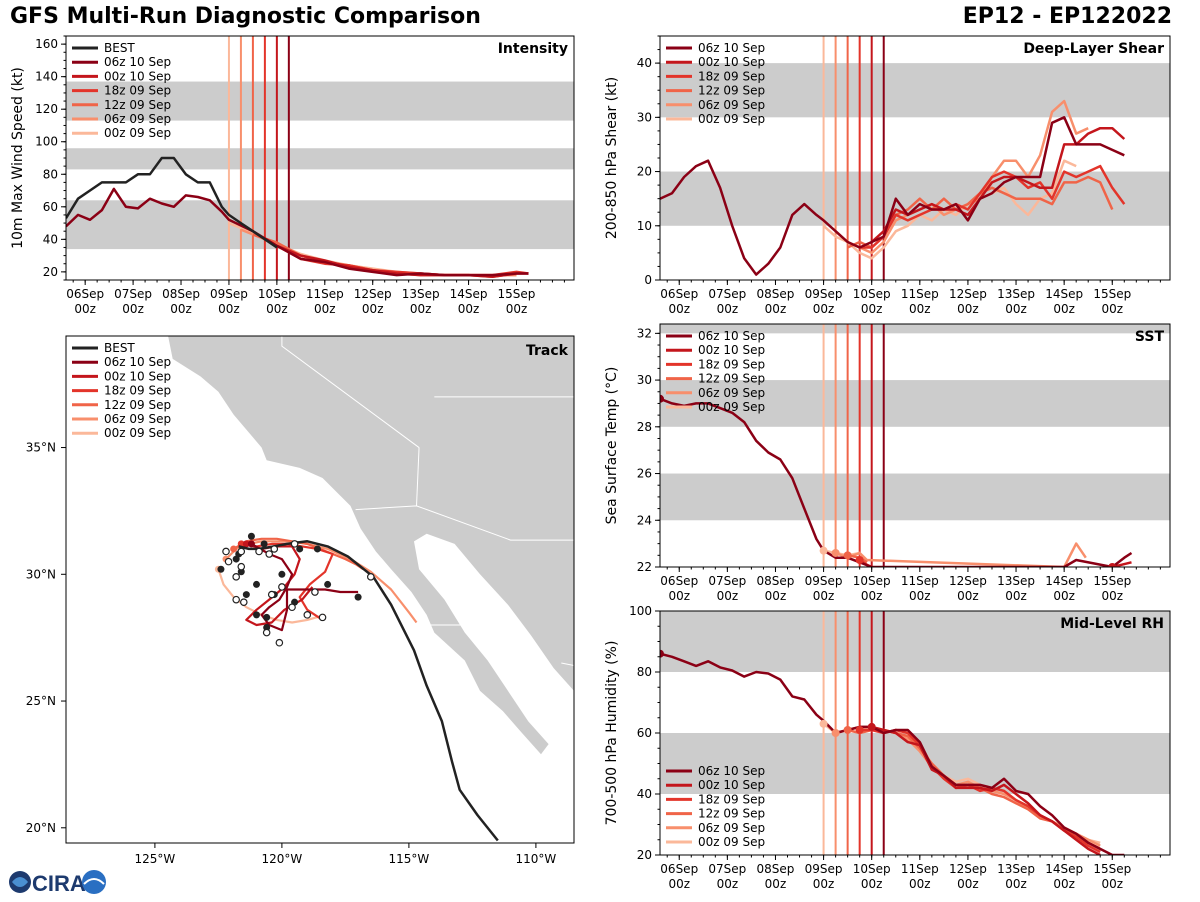 This screenshot has height=902, width=1200. What do you see at coordinates (94, 882) in the screenshot?
I see `logo-emblem-icon` at bounding box center [94, 882].